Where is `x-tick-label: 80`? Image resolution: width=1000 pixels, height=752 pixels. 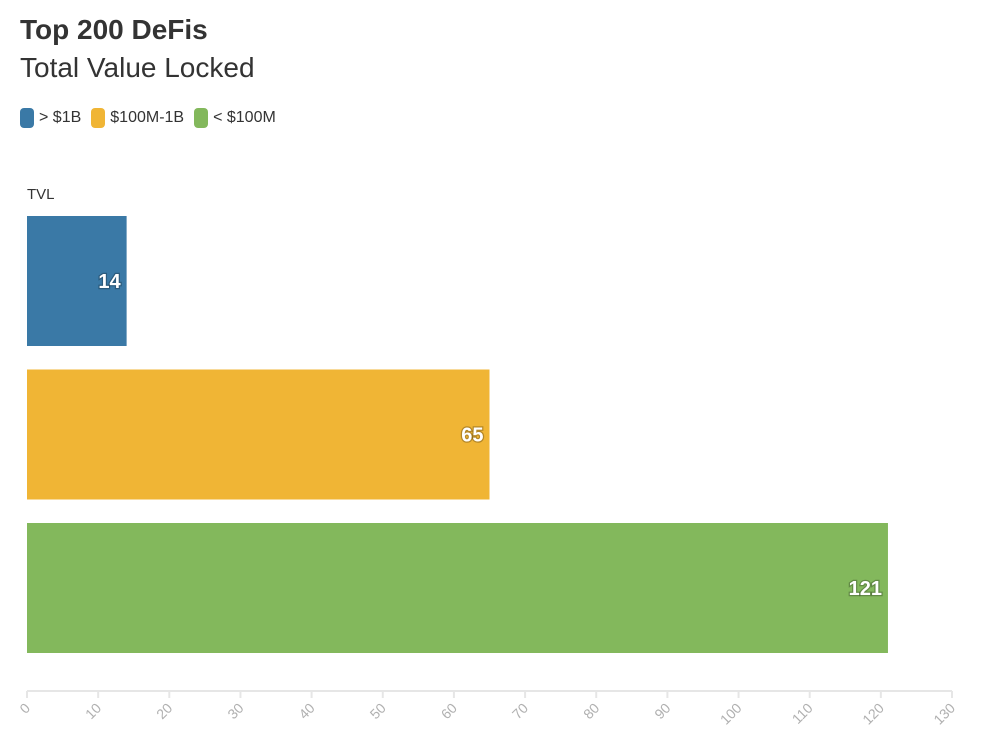 x-tick-label: 80 is located at coordinates (591, 711).